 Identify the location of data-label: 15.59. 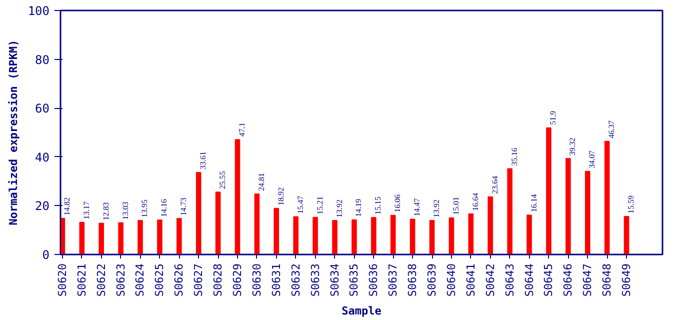
(631, 204).